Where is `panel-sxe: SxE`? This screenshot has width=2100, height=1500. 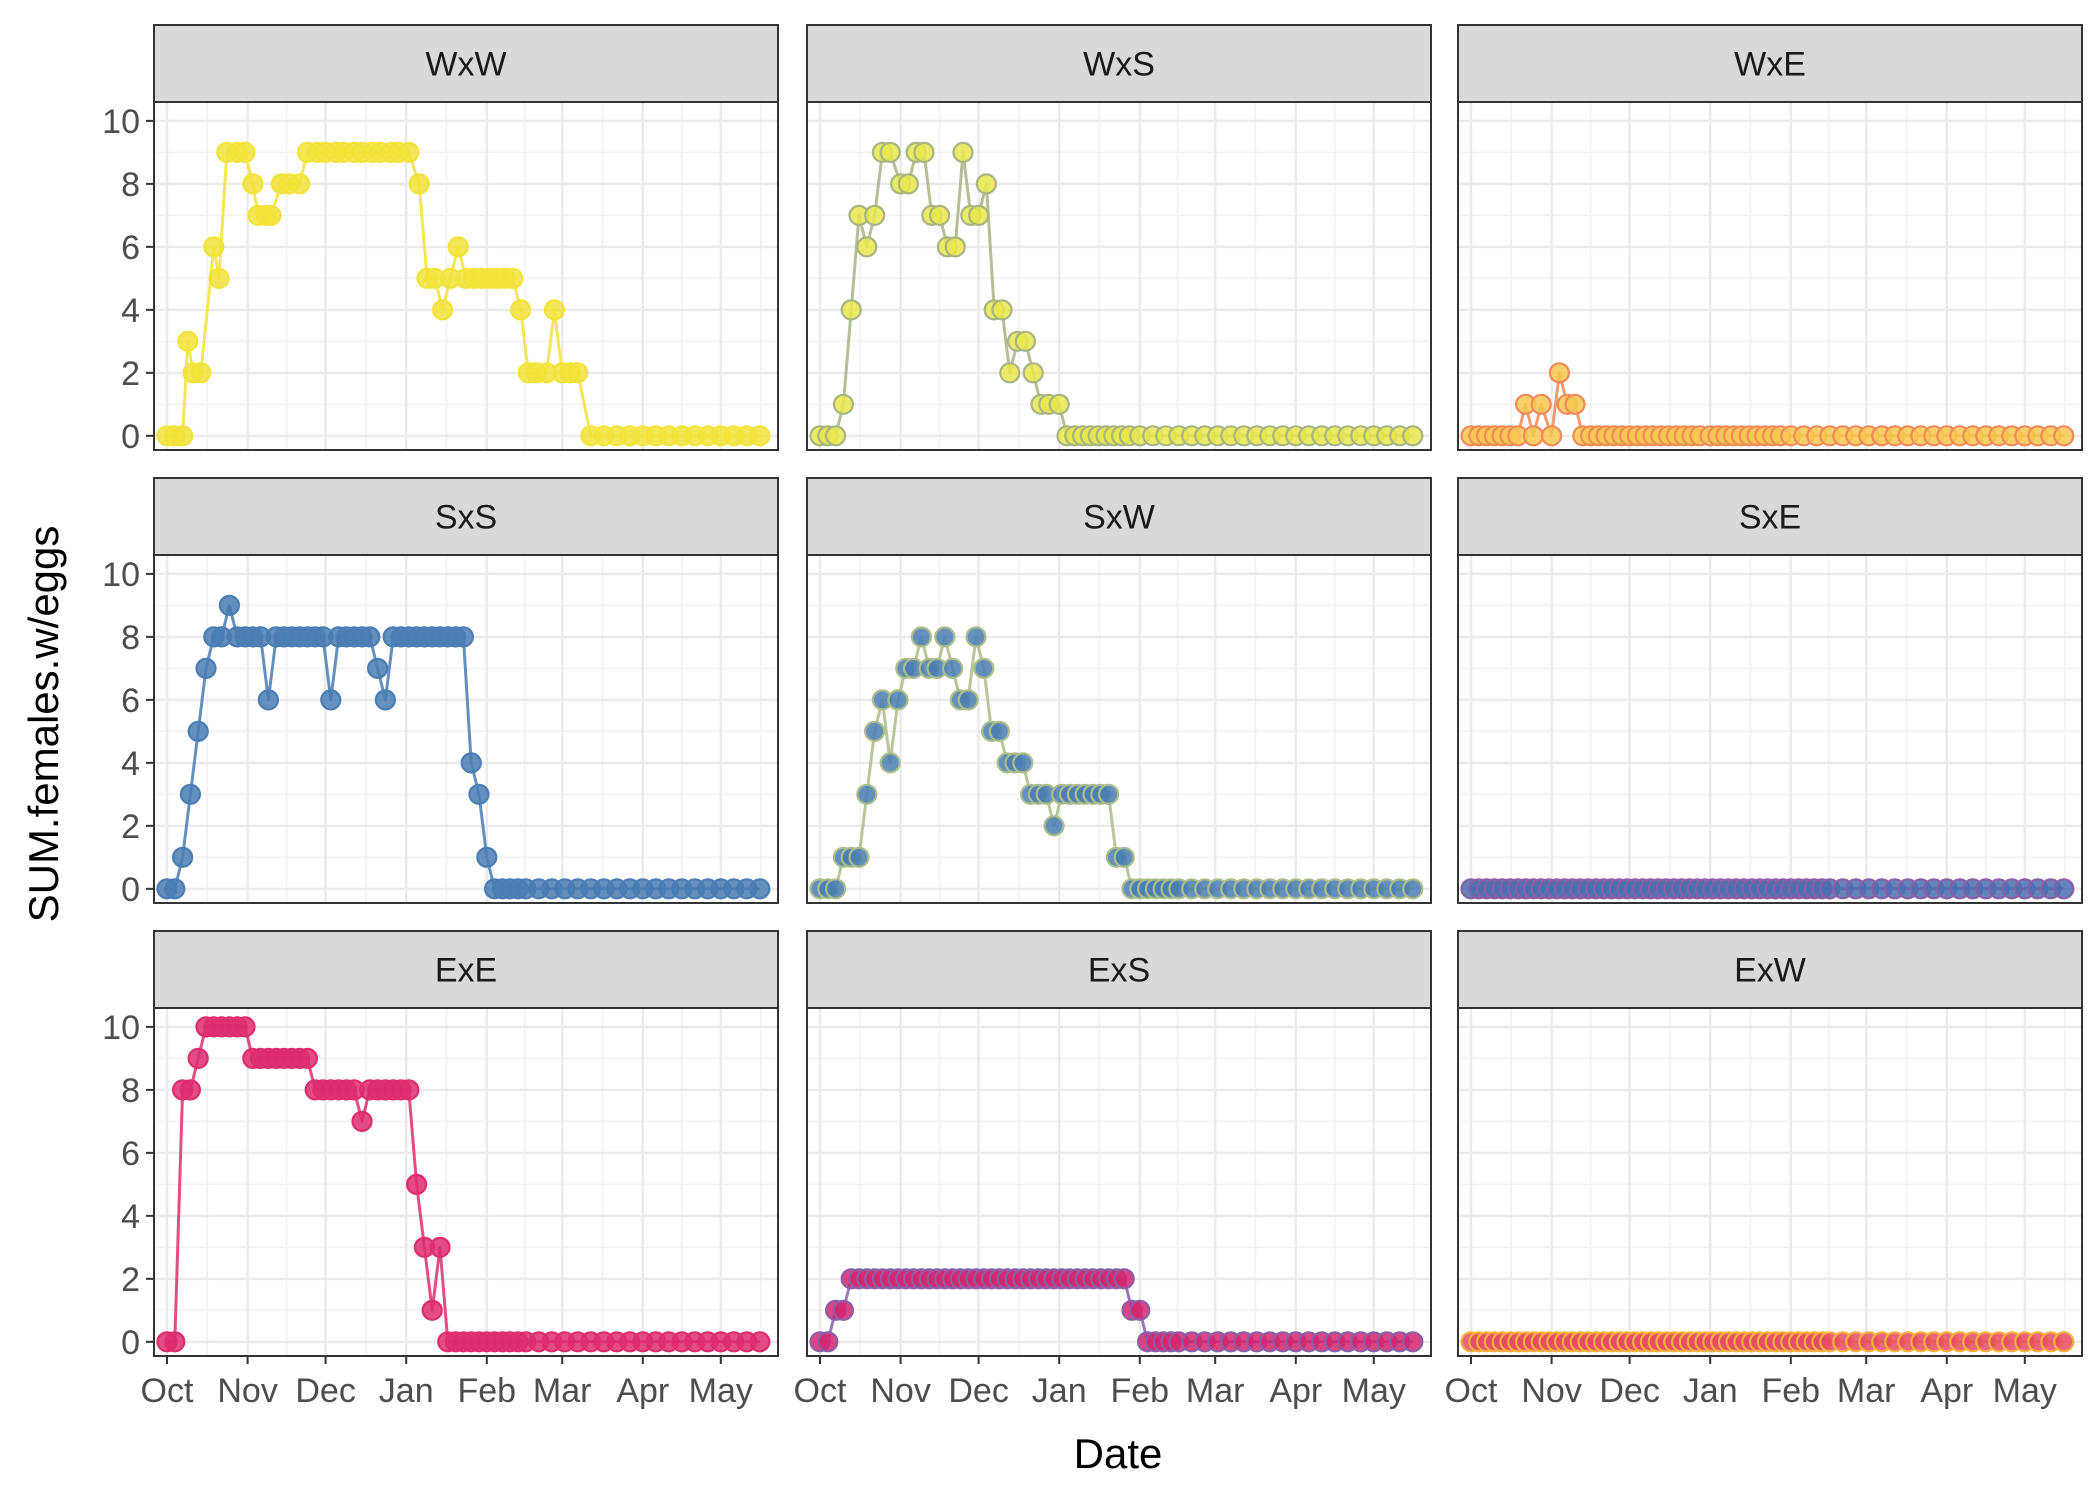
panel-sxe: SxE is located at coordinates (1770, 690).